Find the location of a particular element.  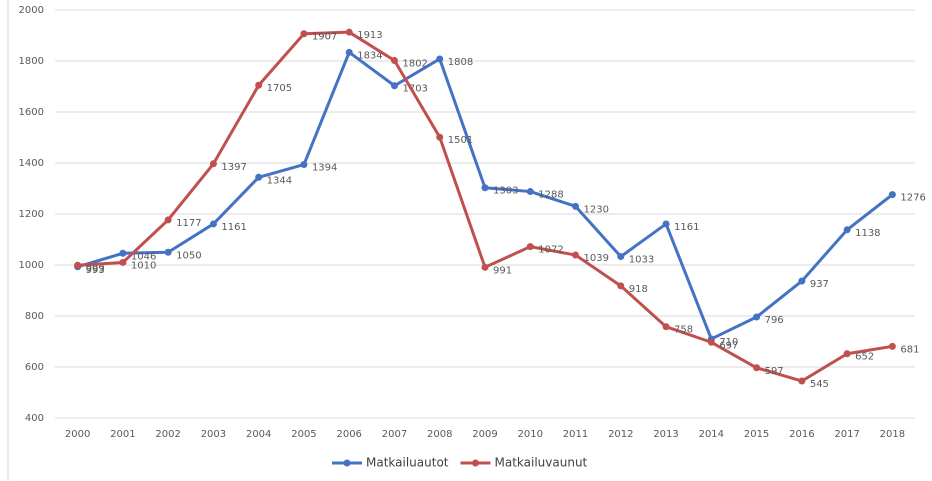

y-tick-label: 1400 is located at coordinates (31, 163).